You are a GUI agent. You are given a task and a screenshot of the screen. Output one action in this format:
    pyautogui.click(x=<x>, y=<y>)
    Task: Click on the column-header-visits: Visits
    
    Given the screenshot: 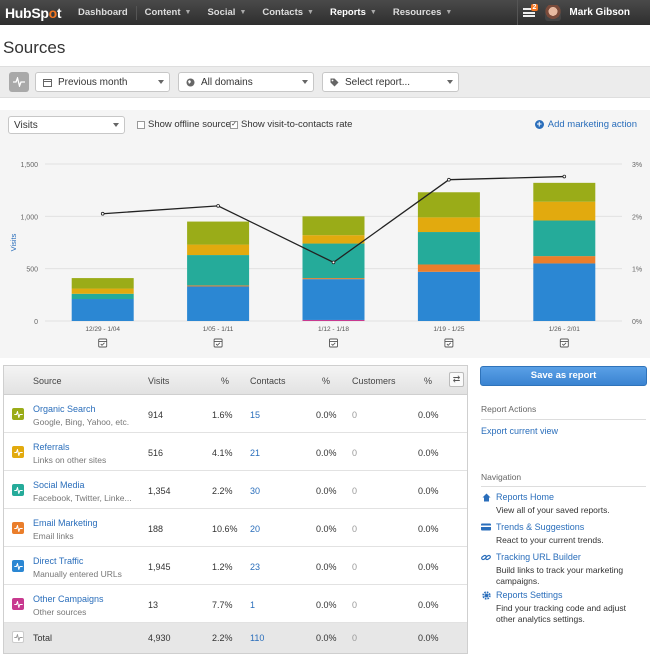 What is the action you would take?
    pyautogui.click(x=159, y=381)
    